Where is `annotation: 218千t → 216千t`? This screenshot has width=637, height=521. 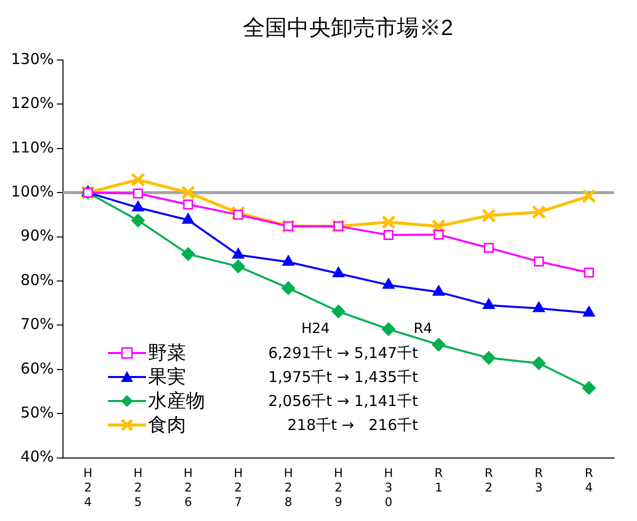
annotation: 218千t → 216千t is located at coordinates (352, 425).